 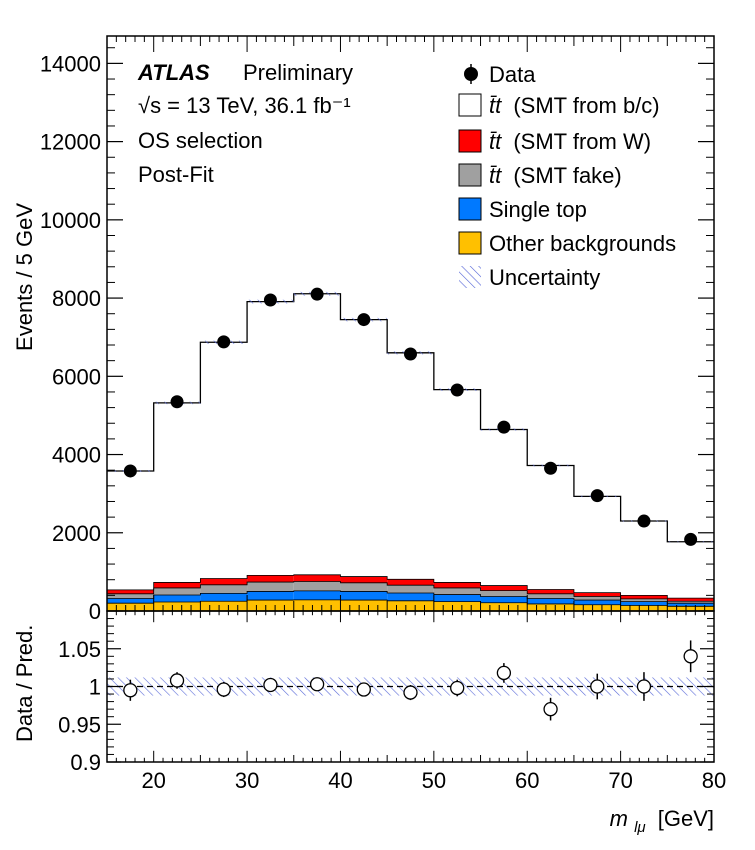 What do you see at coordinates (620, 780) in the screenshot?
I see `x-tick-label-5: 70` at bounding box center [620, 780].